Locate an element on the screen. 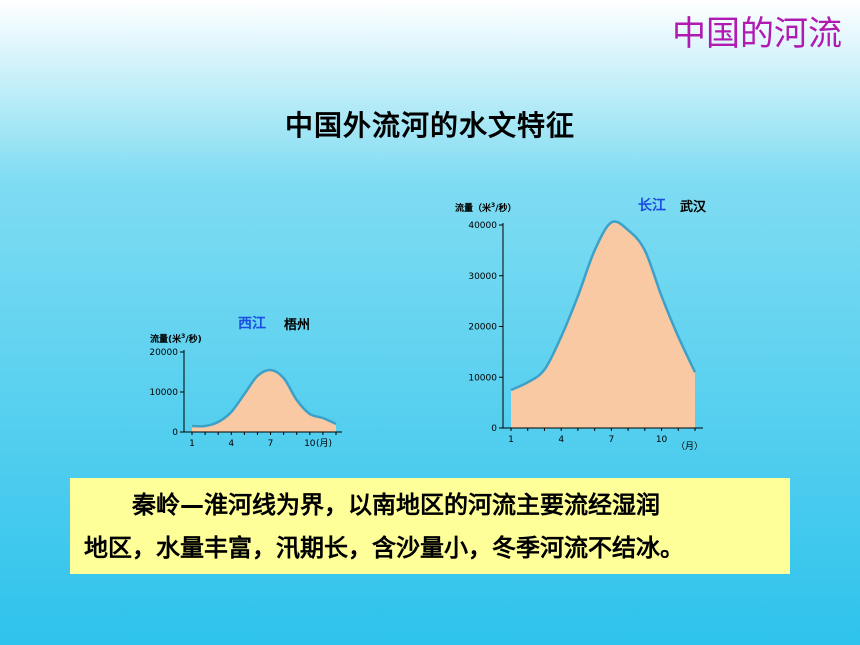 The height and width of the screenshot is (645, 860). chart2-x-tick-label: 1 is located at coordinates (511, 440).